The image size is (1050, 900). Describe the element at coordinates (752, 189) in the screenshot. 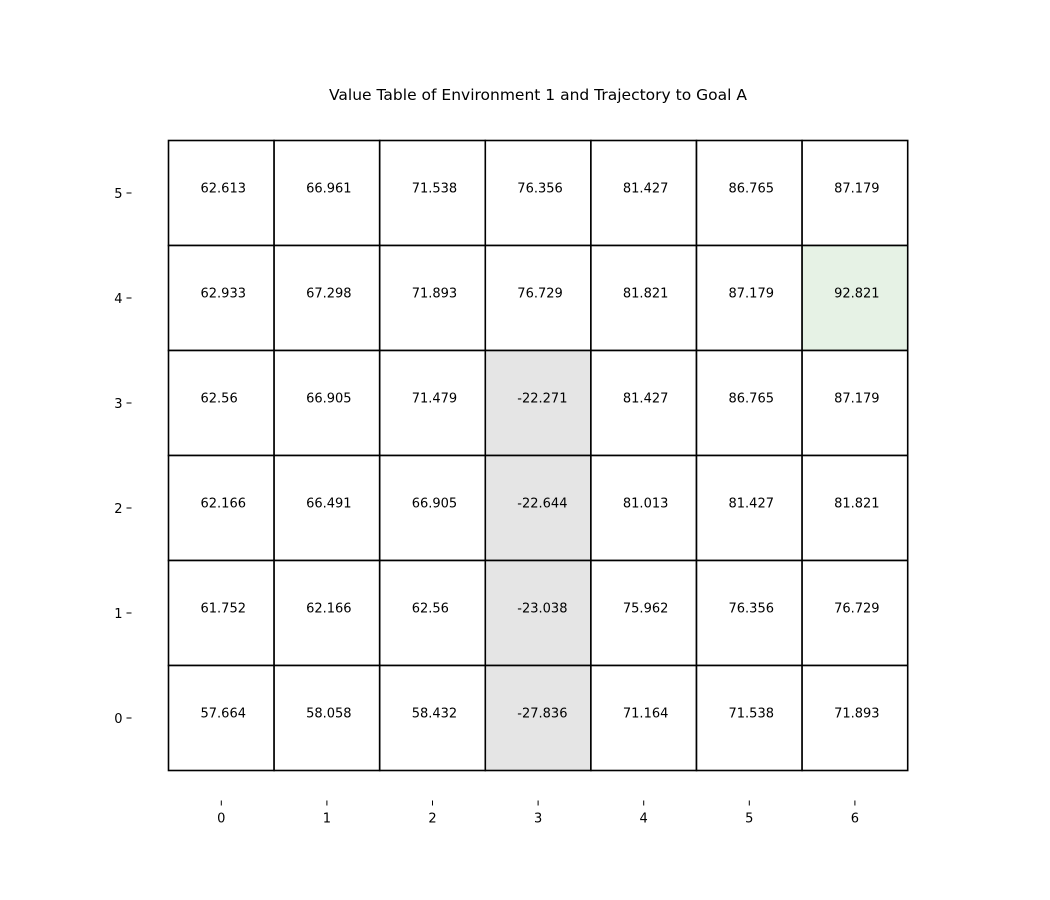

I see `cell-label-5-5: 86.765` at that location.